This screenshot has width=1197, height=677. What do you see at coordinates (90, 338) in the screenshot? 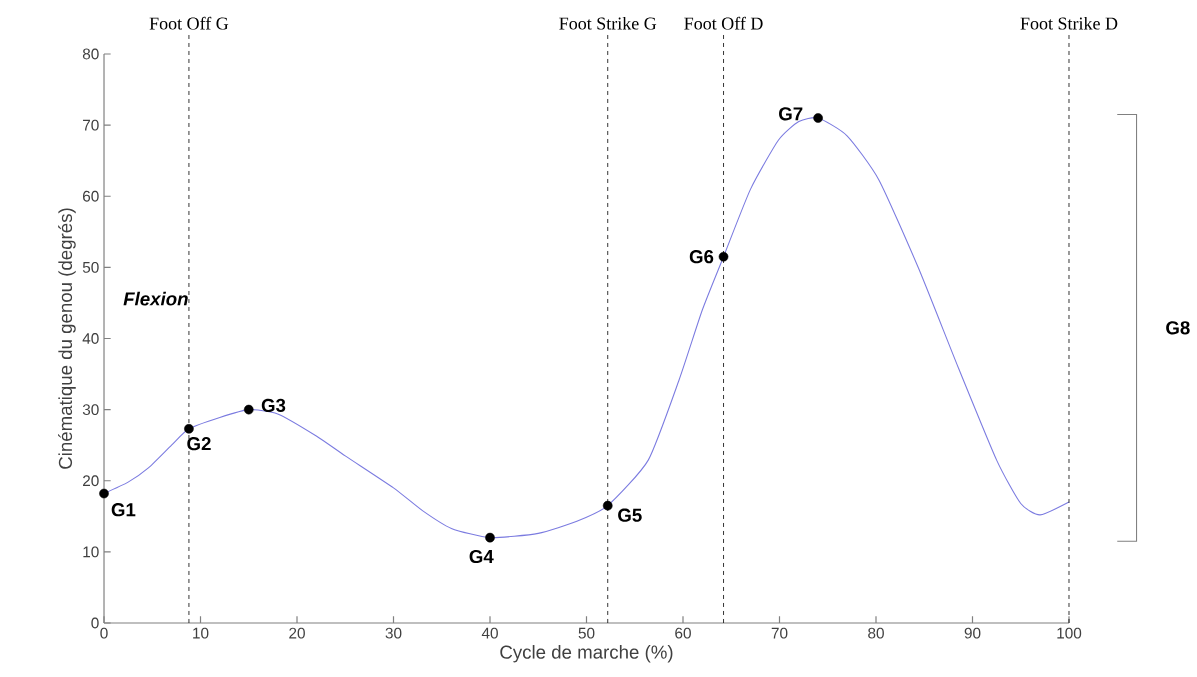
I see `y-tick-label: 40` at bounding box center [90, 338].